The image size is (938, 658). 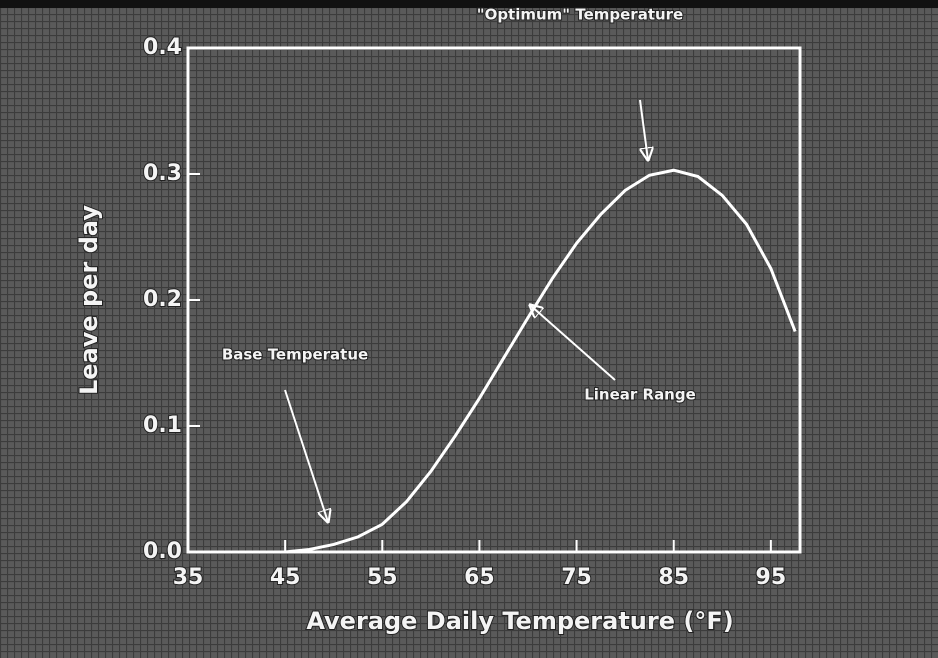 I want to click on x-tick-label: 45, so click(x=285, y=577).